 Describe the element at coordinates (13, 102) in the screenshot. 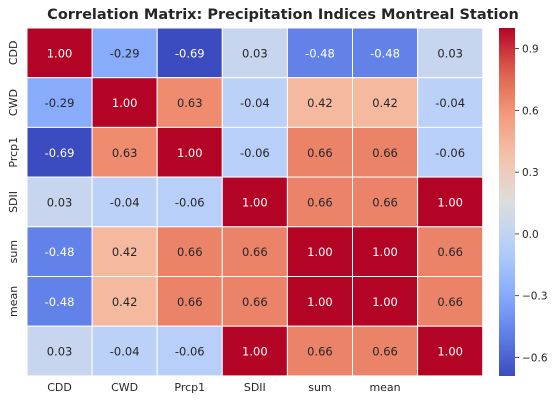

I see `y-tick-label-1: CWD` at that location.